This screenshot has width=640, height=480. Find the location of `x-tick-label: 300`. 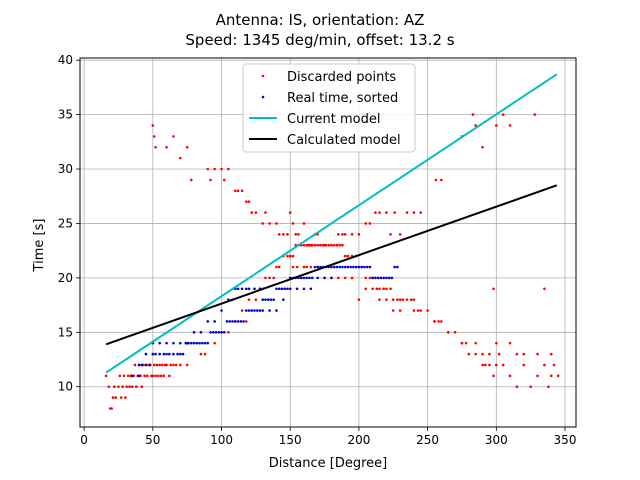

x-tick-label: 300 is located at coordinates (496, 440).